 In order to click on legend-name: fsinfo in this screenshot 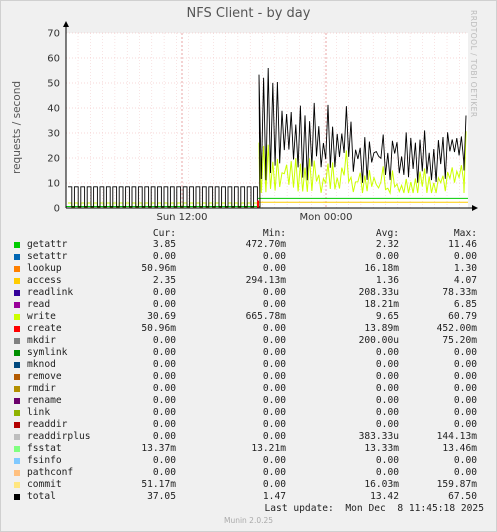, I will do `click(44, 460)`.